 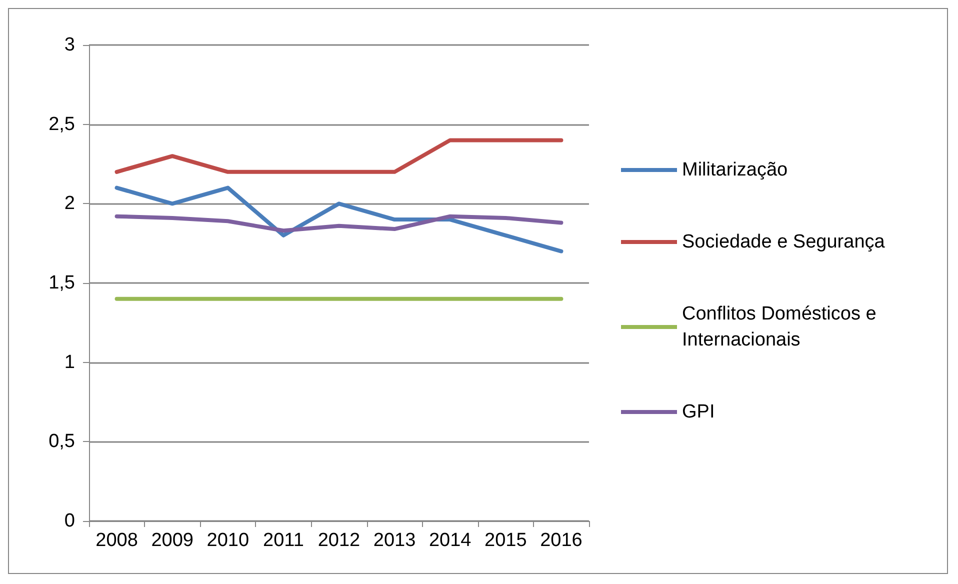 What do you see at coordinates (172, 540) in the screenshot?
I see `x-tick-label: 2009` at bounding box center [172, 540].